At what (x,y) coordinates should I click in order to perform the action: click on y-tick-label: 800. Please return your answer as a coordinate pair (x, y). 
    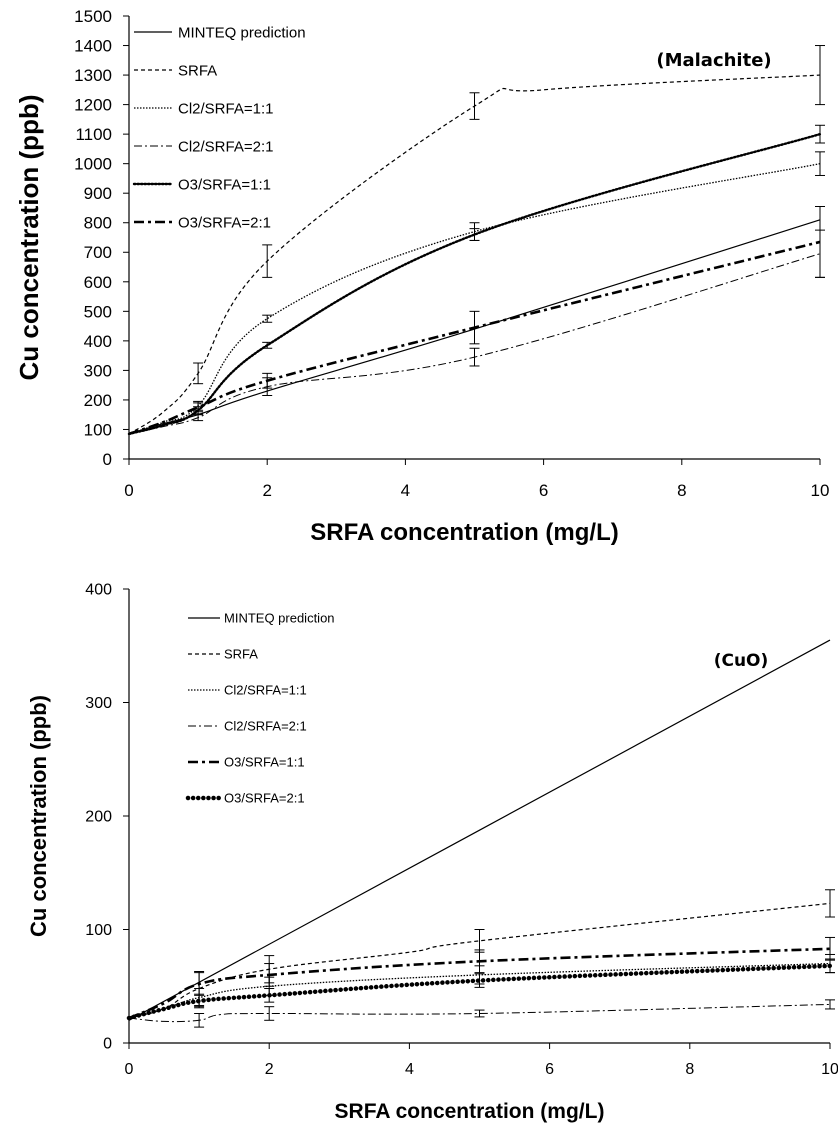
    Looking at the image, I should click on (98, 223).